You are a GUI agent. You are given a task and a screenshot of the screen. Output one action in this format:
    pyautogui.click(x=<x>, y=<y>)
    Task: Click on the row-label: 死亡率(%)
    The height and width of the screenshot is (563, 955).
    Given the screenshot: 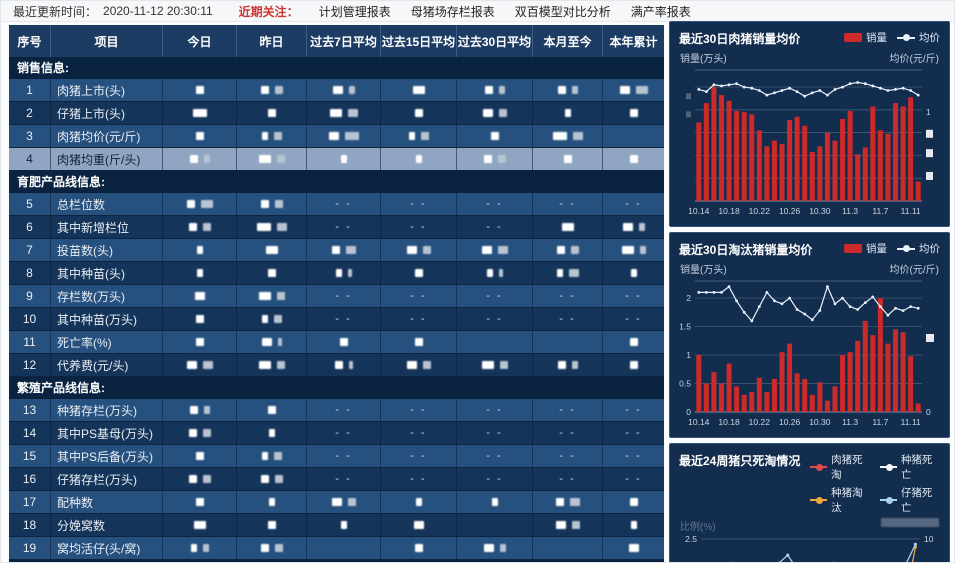 What is the action you would take?
    pyautogui.click(x=107, y=342)
    